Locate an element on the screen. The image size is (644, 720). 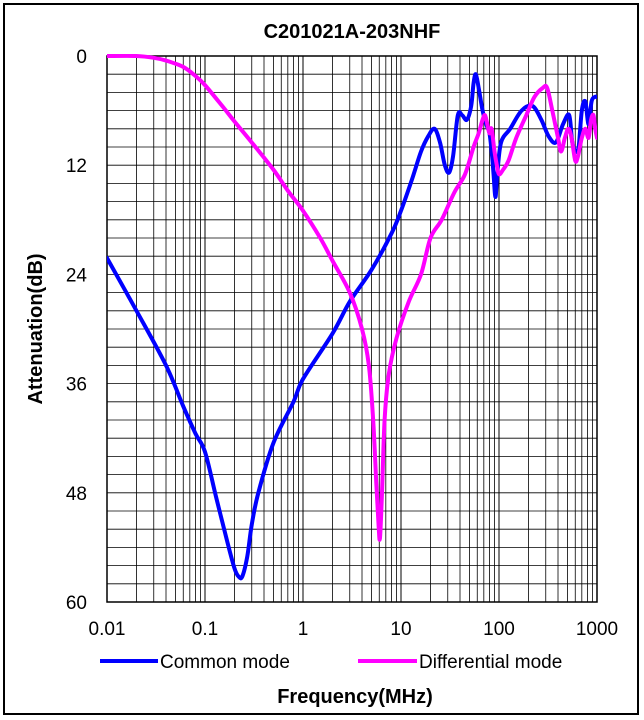
x-tick-labels: 0.01 0.1 1 10 100 1000 is located at coordinates (354, 629).